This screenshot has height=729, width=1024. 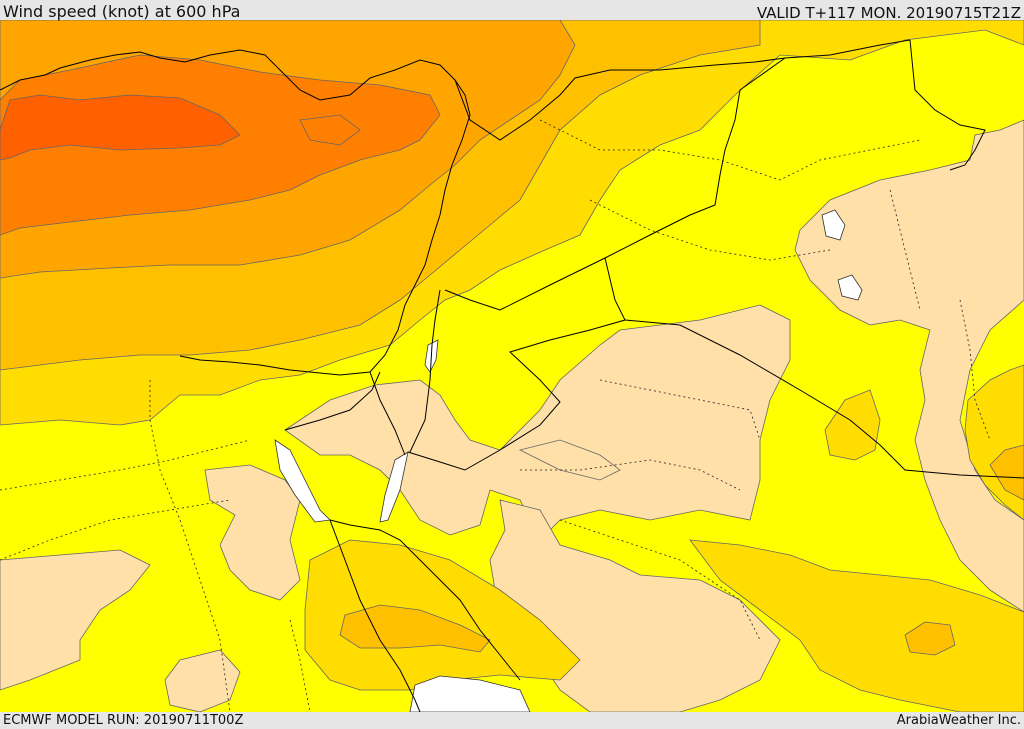 What do you see at coordinates (470, 693) in the screenshot?
I see `sea-water` at bounding box center [470, 693].